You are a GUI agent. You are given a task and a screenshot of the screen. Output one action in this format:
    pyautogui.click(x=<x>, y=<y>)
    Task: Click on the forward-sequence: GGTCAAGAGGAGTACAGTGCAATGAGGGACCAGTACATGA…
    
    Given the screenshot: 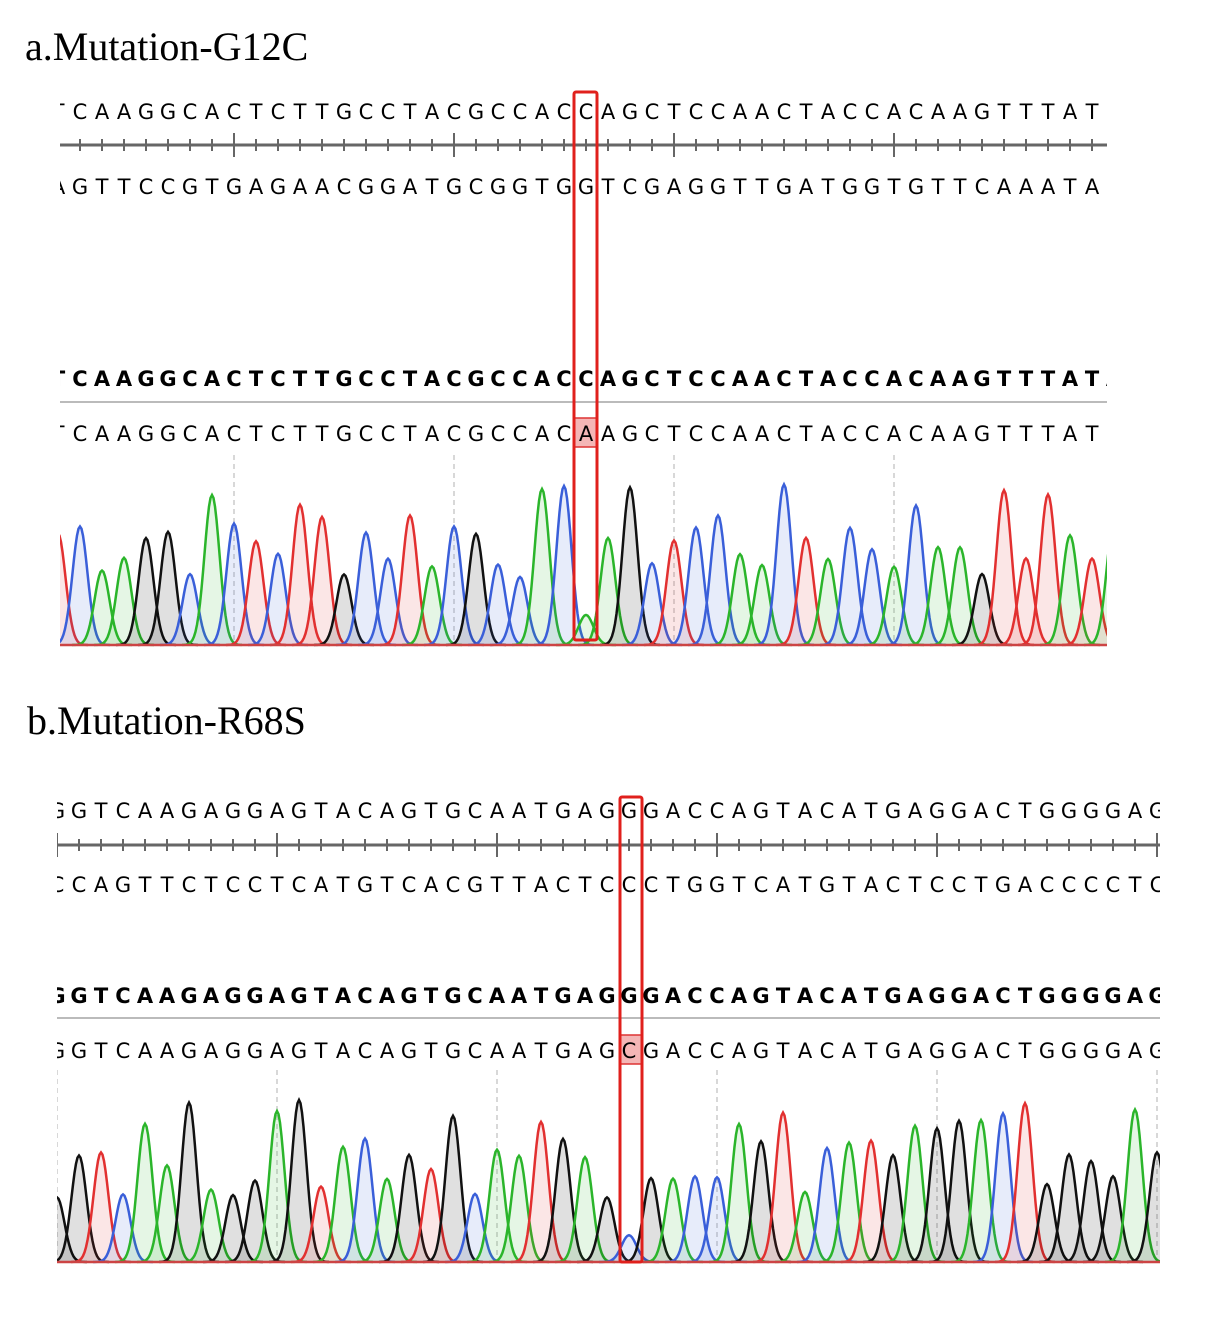 What is the action you would take?
    pyautogui.click(x=607, y=811)
    